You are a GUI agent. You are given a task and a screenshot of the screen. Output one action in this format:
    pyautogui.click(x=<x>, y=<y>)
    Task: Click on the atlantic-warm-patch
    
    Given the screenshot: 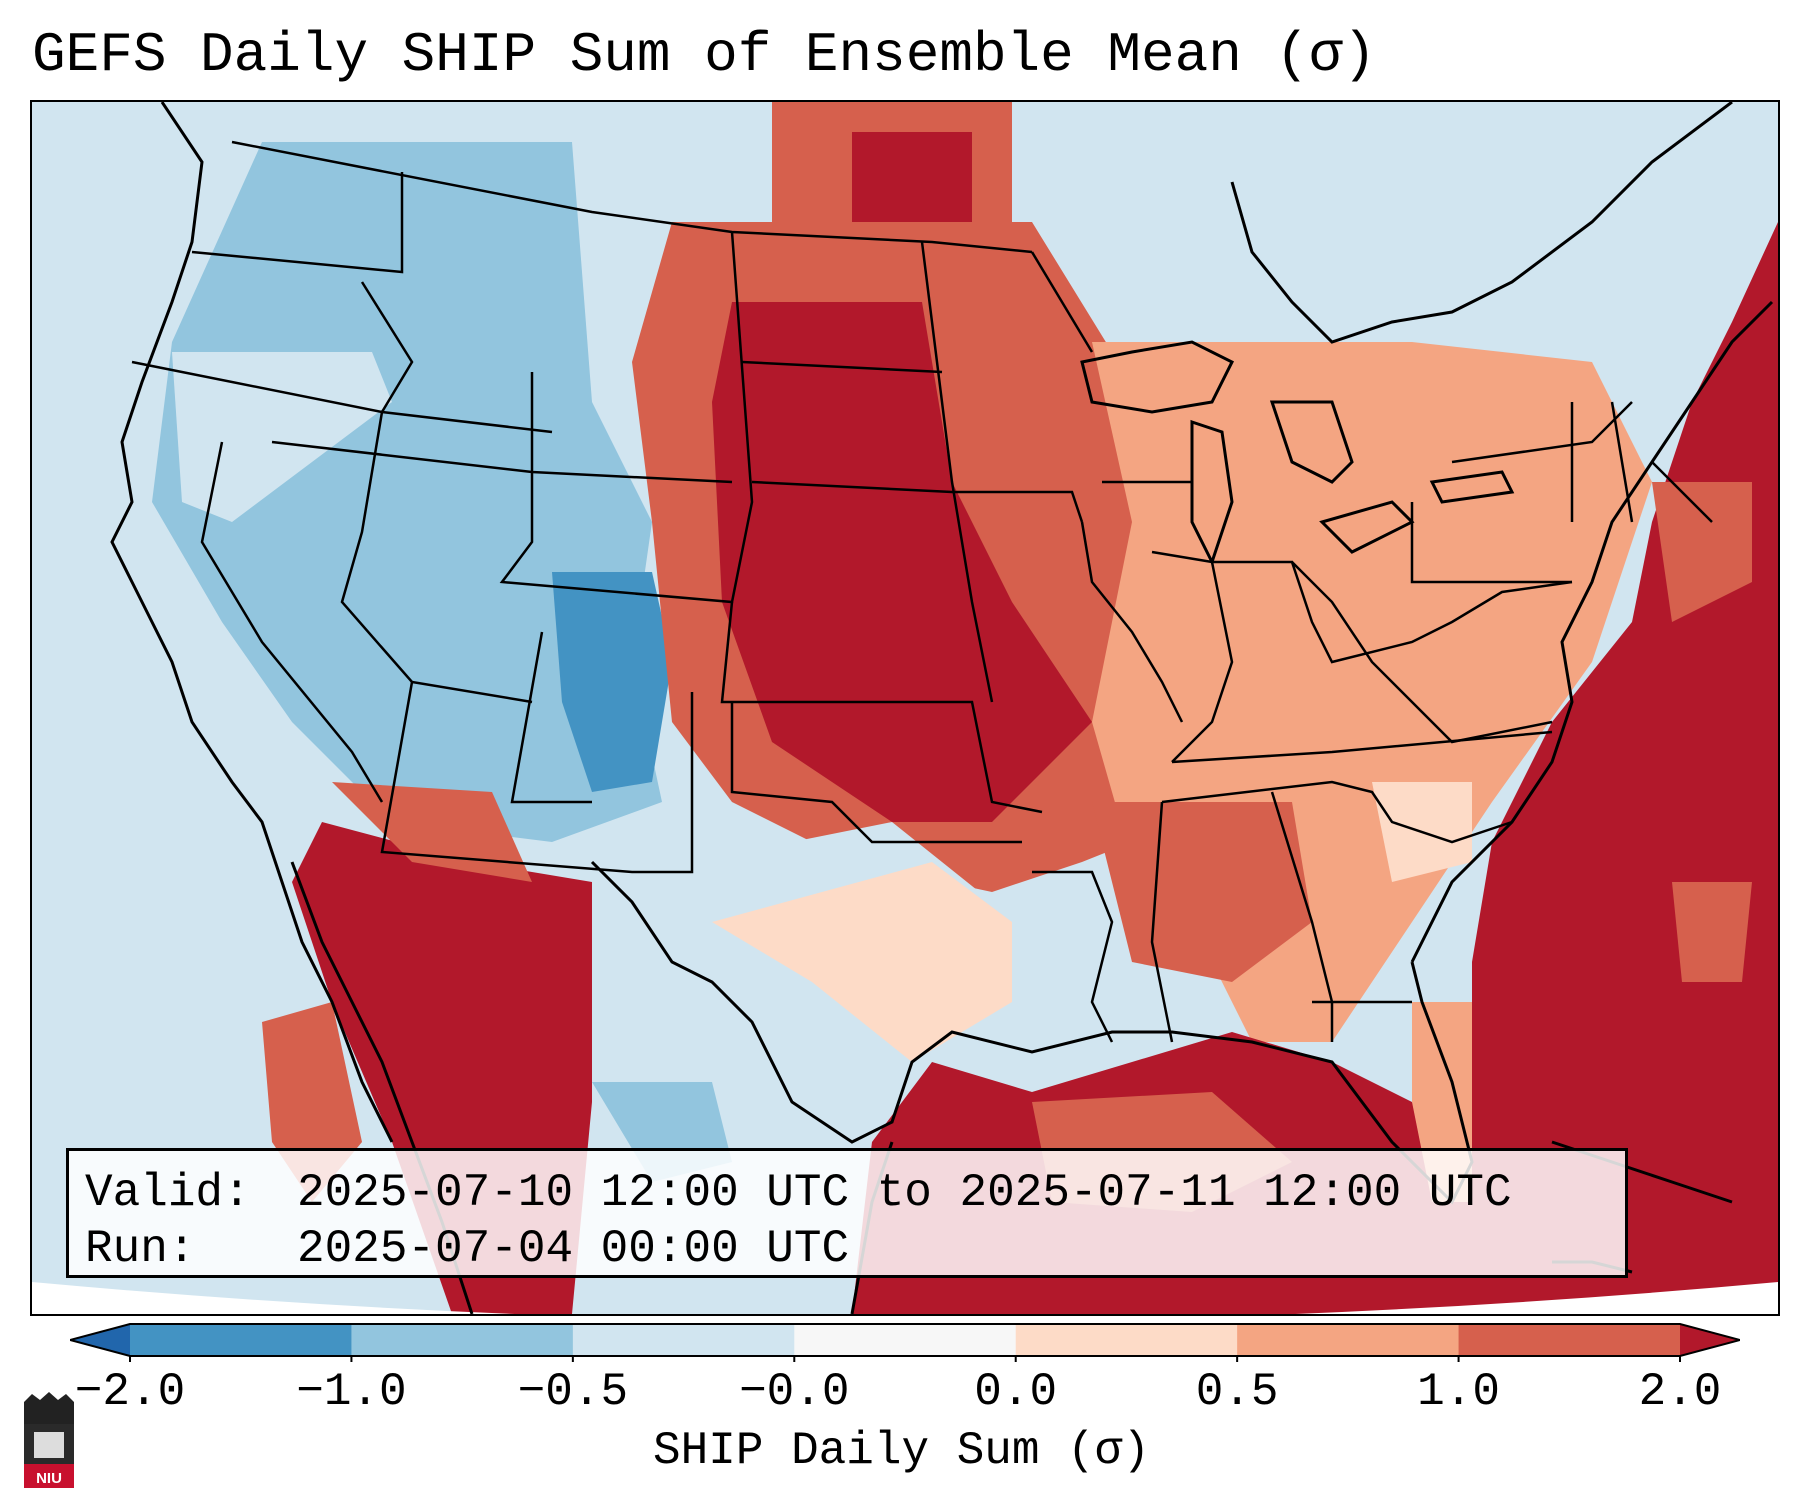 What is the action you would take?
    pyautogui.click(x=1702, y=552)
    